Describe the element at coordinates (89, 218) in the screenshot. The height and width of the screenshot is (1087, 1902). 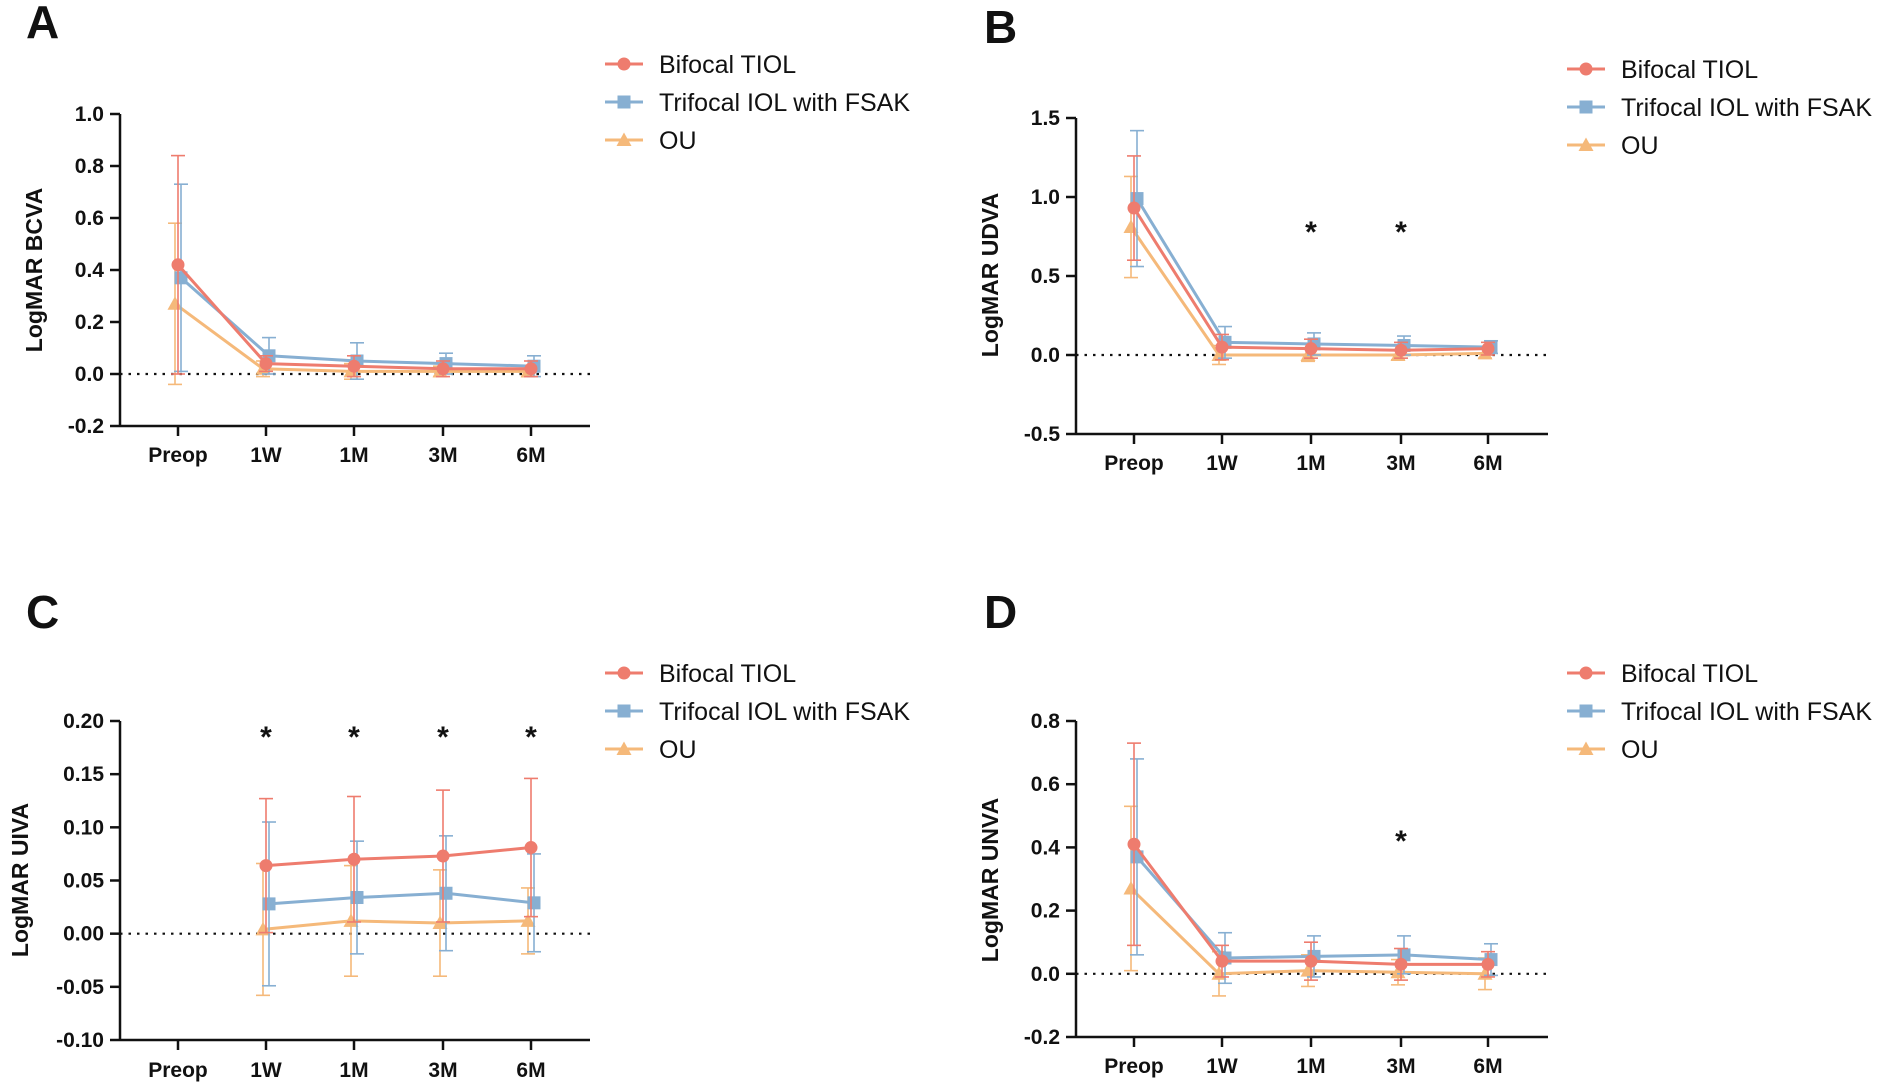
I see `y-tick-label: 0.6` at that location.